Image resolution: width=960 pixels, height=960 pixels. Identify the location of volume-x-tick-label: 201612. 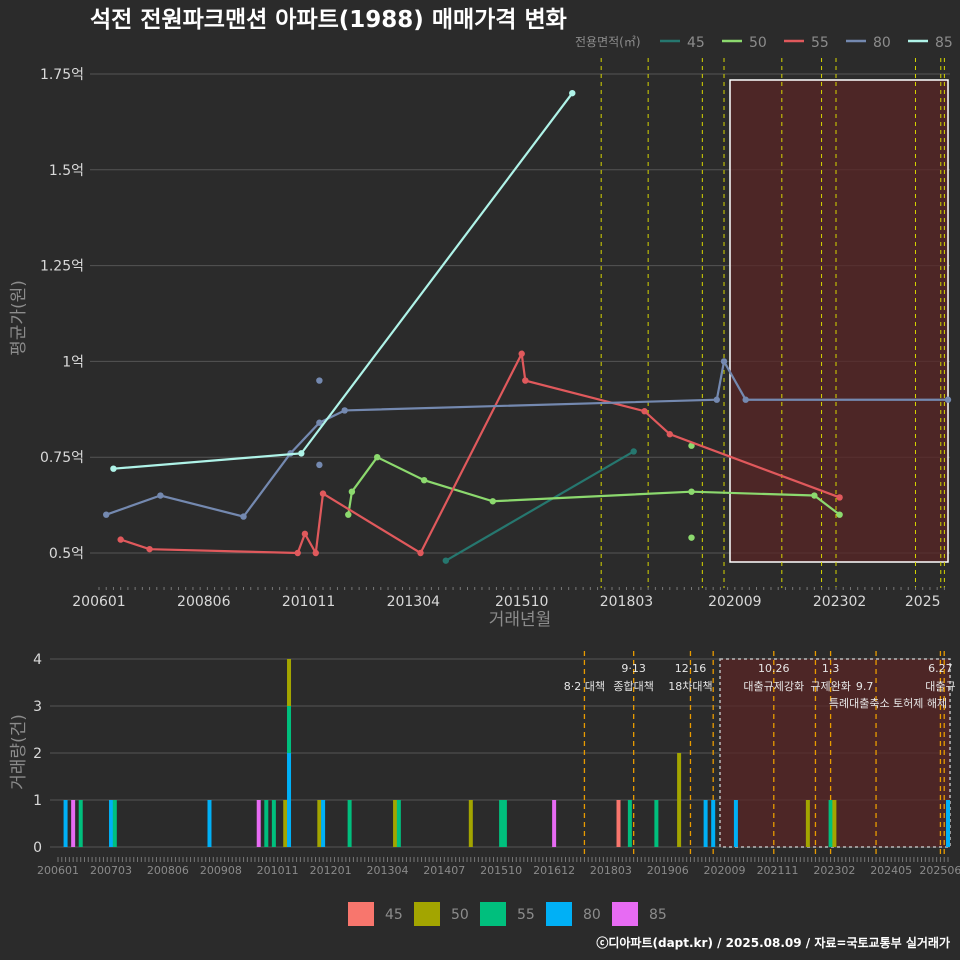
(554, 870).